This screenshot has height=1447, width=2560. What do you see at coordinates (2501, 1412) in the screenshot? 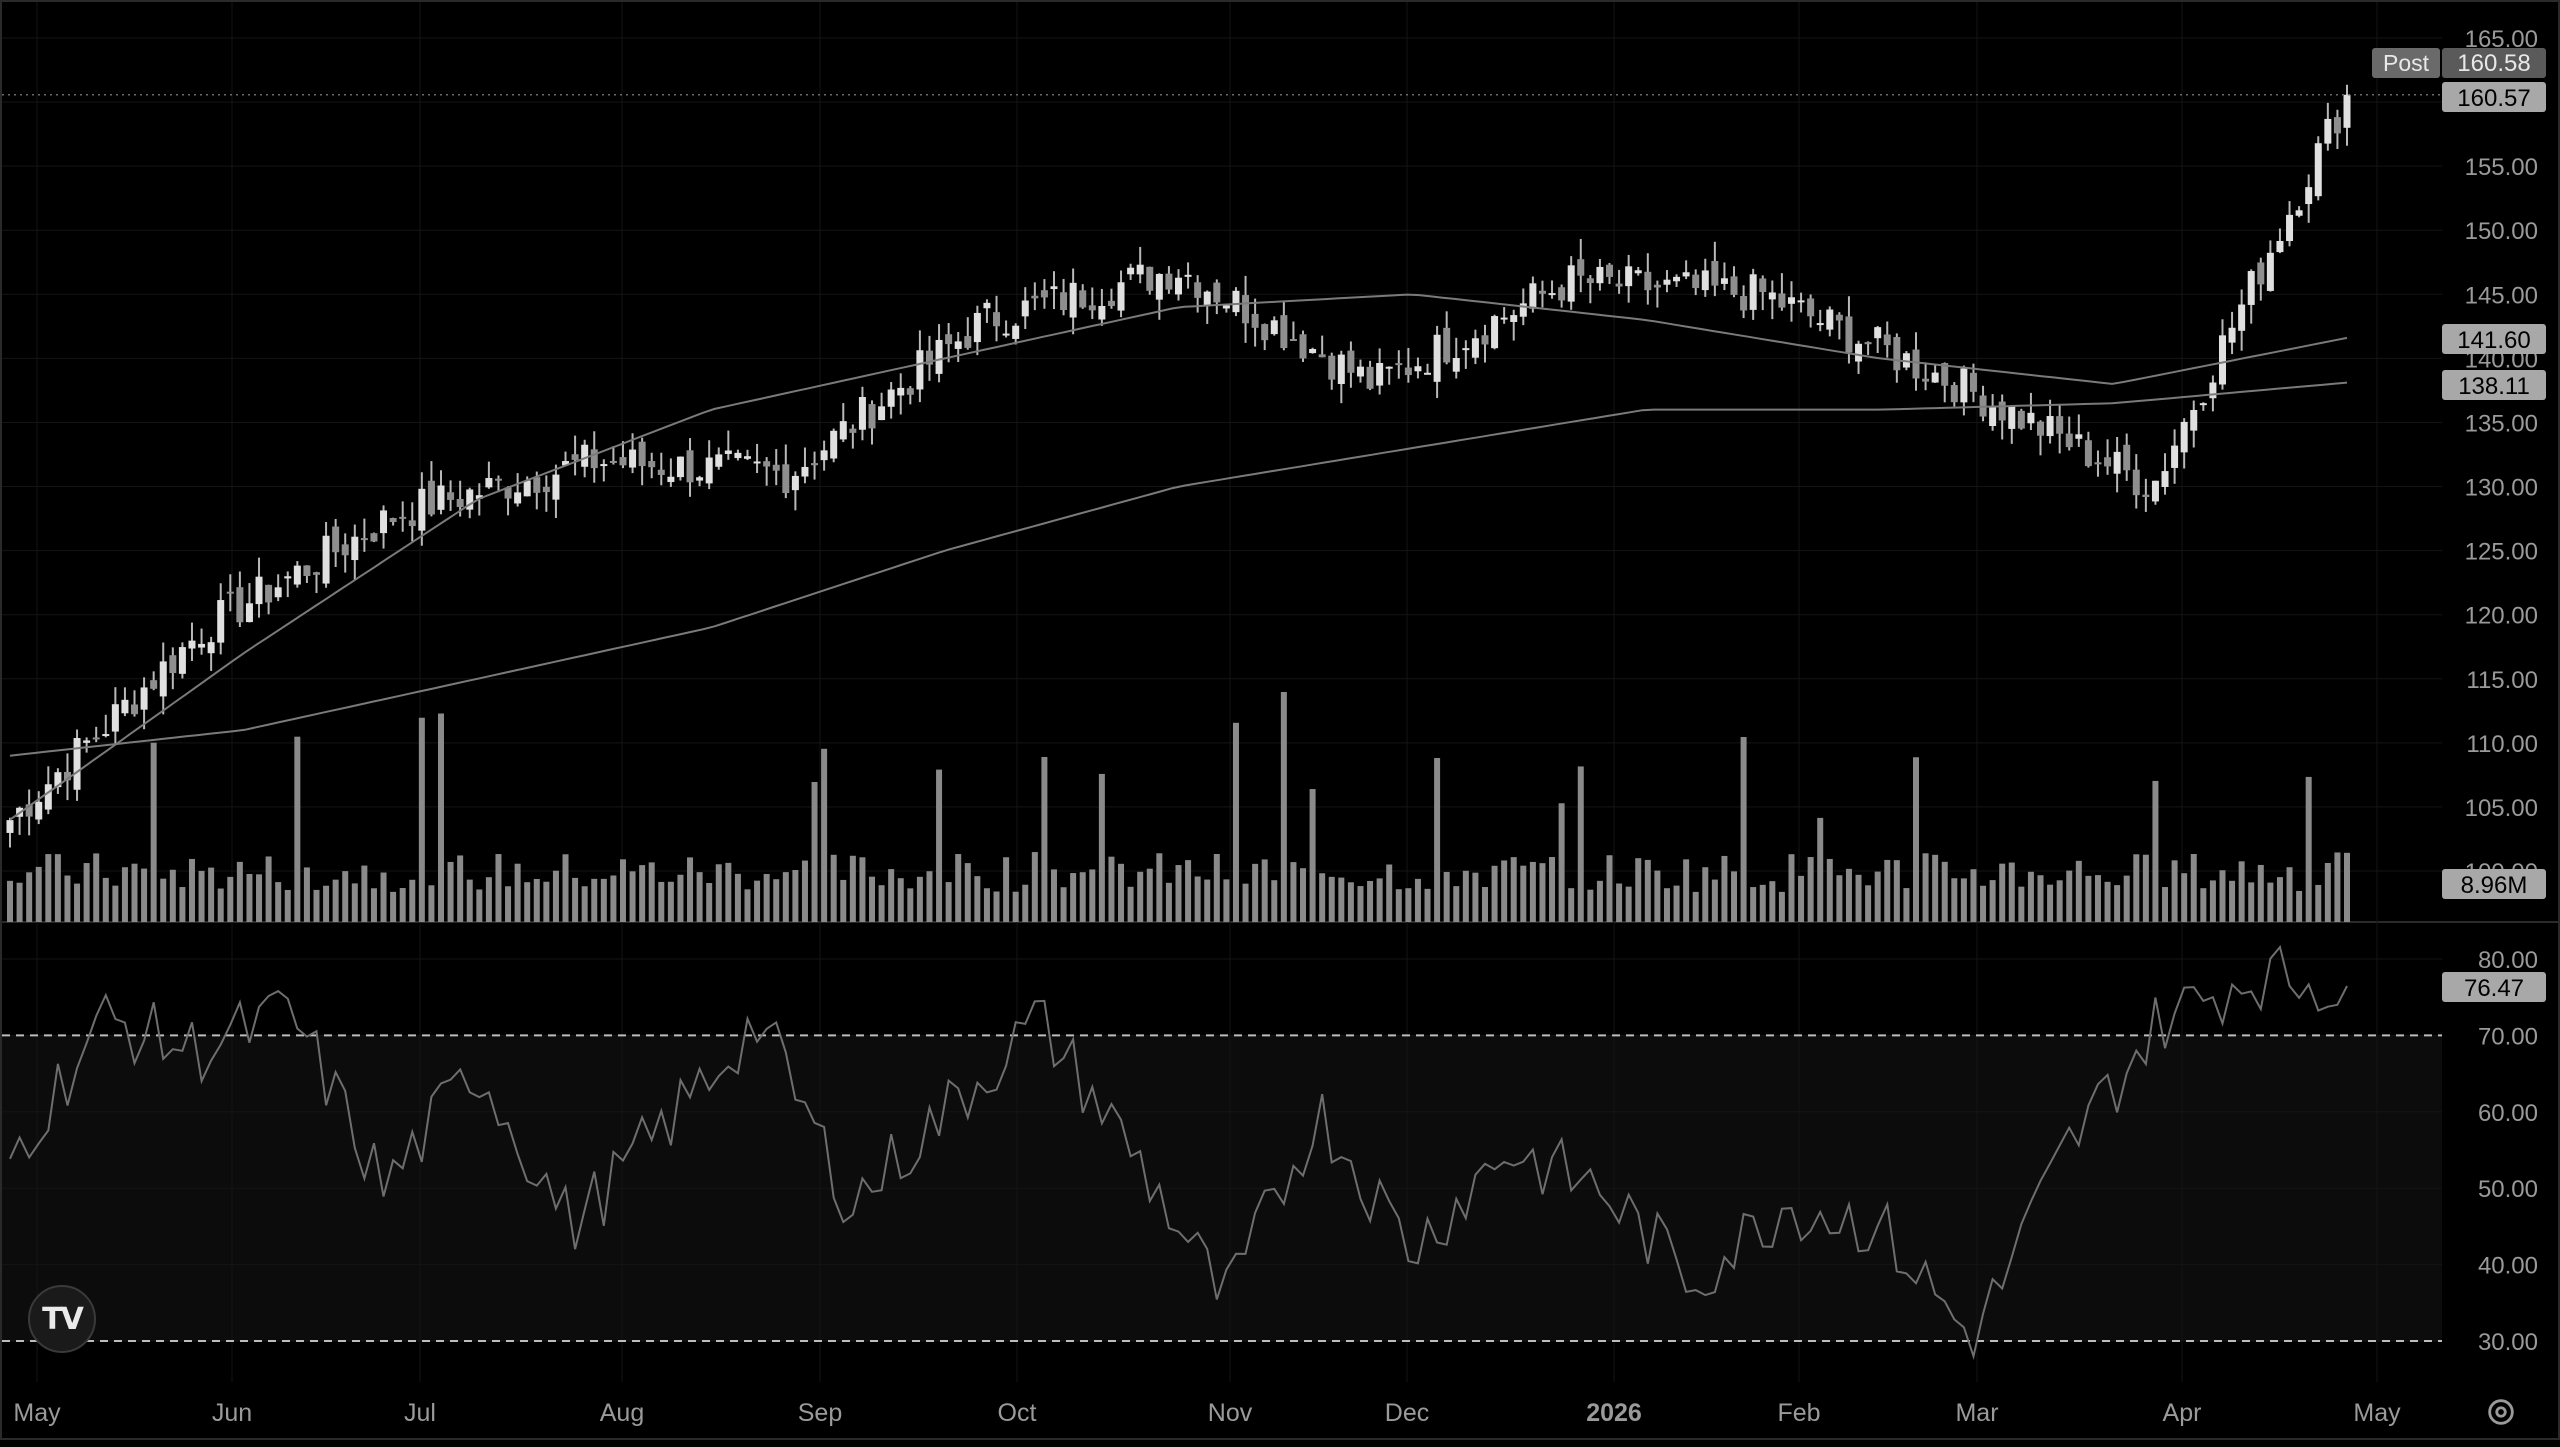
I see `settings-gear-icon` at bounding box center [2501, 1412].